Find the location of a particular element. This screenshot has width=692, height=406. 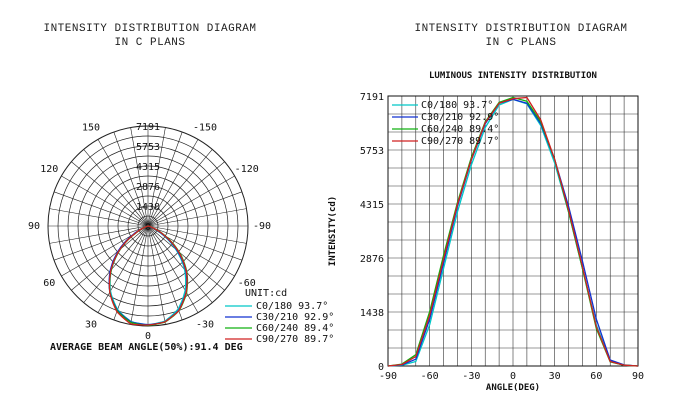

polar-angle-label: -30 is located at coordinates (205, 325).